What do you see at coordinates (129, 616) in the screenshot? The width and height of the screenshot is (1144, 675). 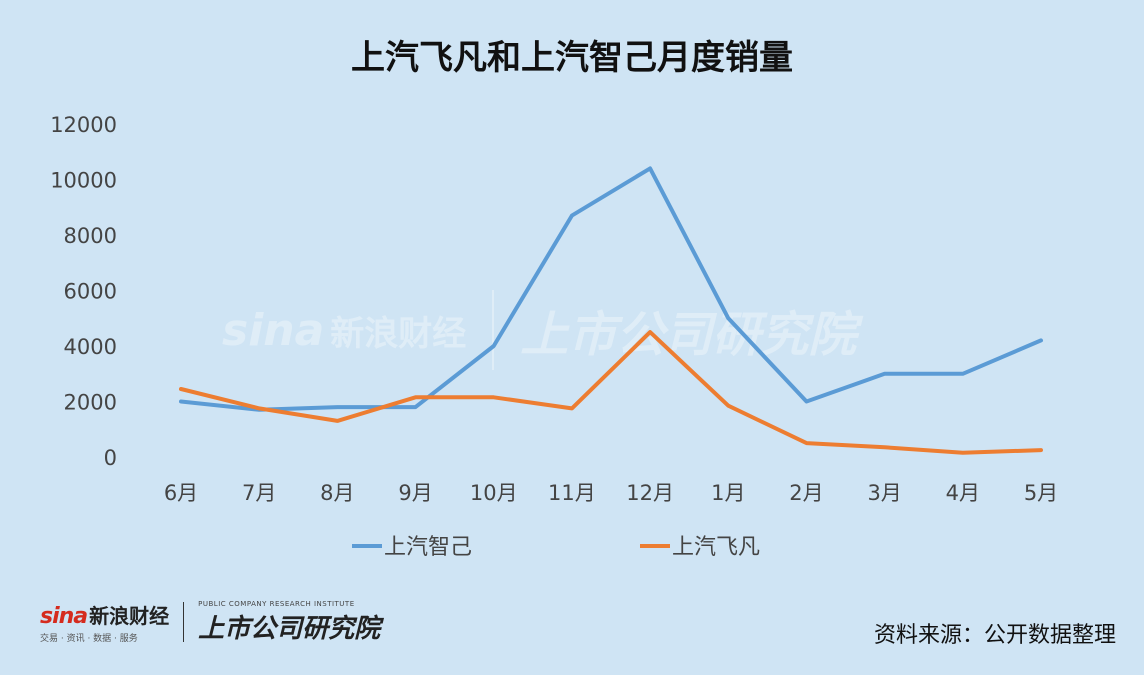 I see `sina-name: 新浪财经` at bounding box center [129, 616].